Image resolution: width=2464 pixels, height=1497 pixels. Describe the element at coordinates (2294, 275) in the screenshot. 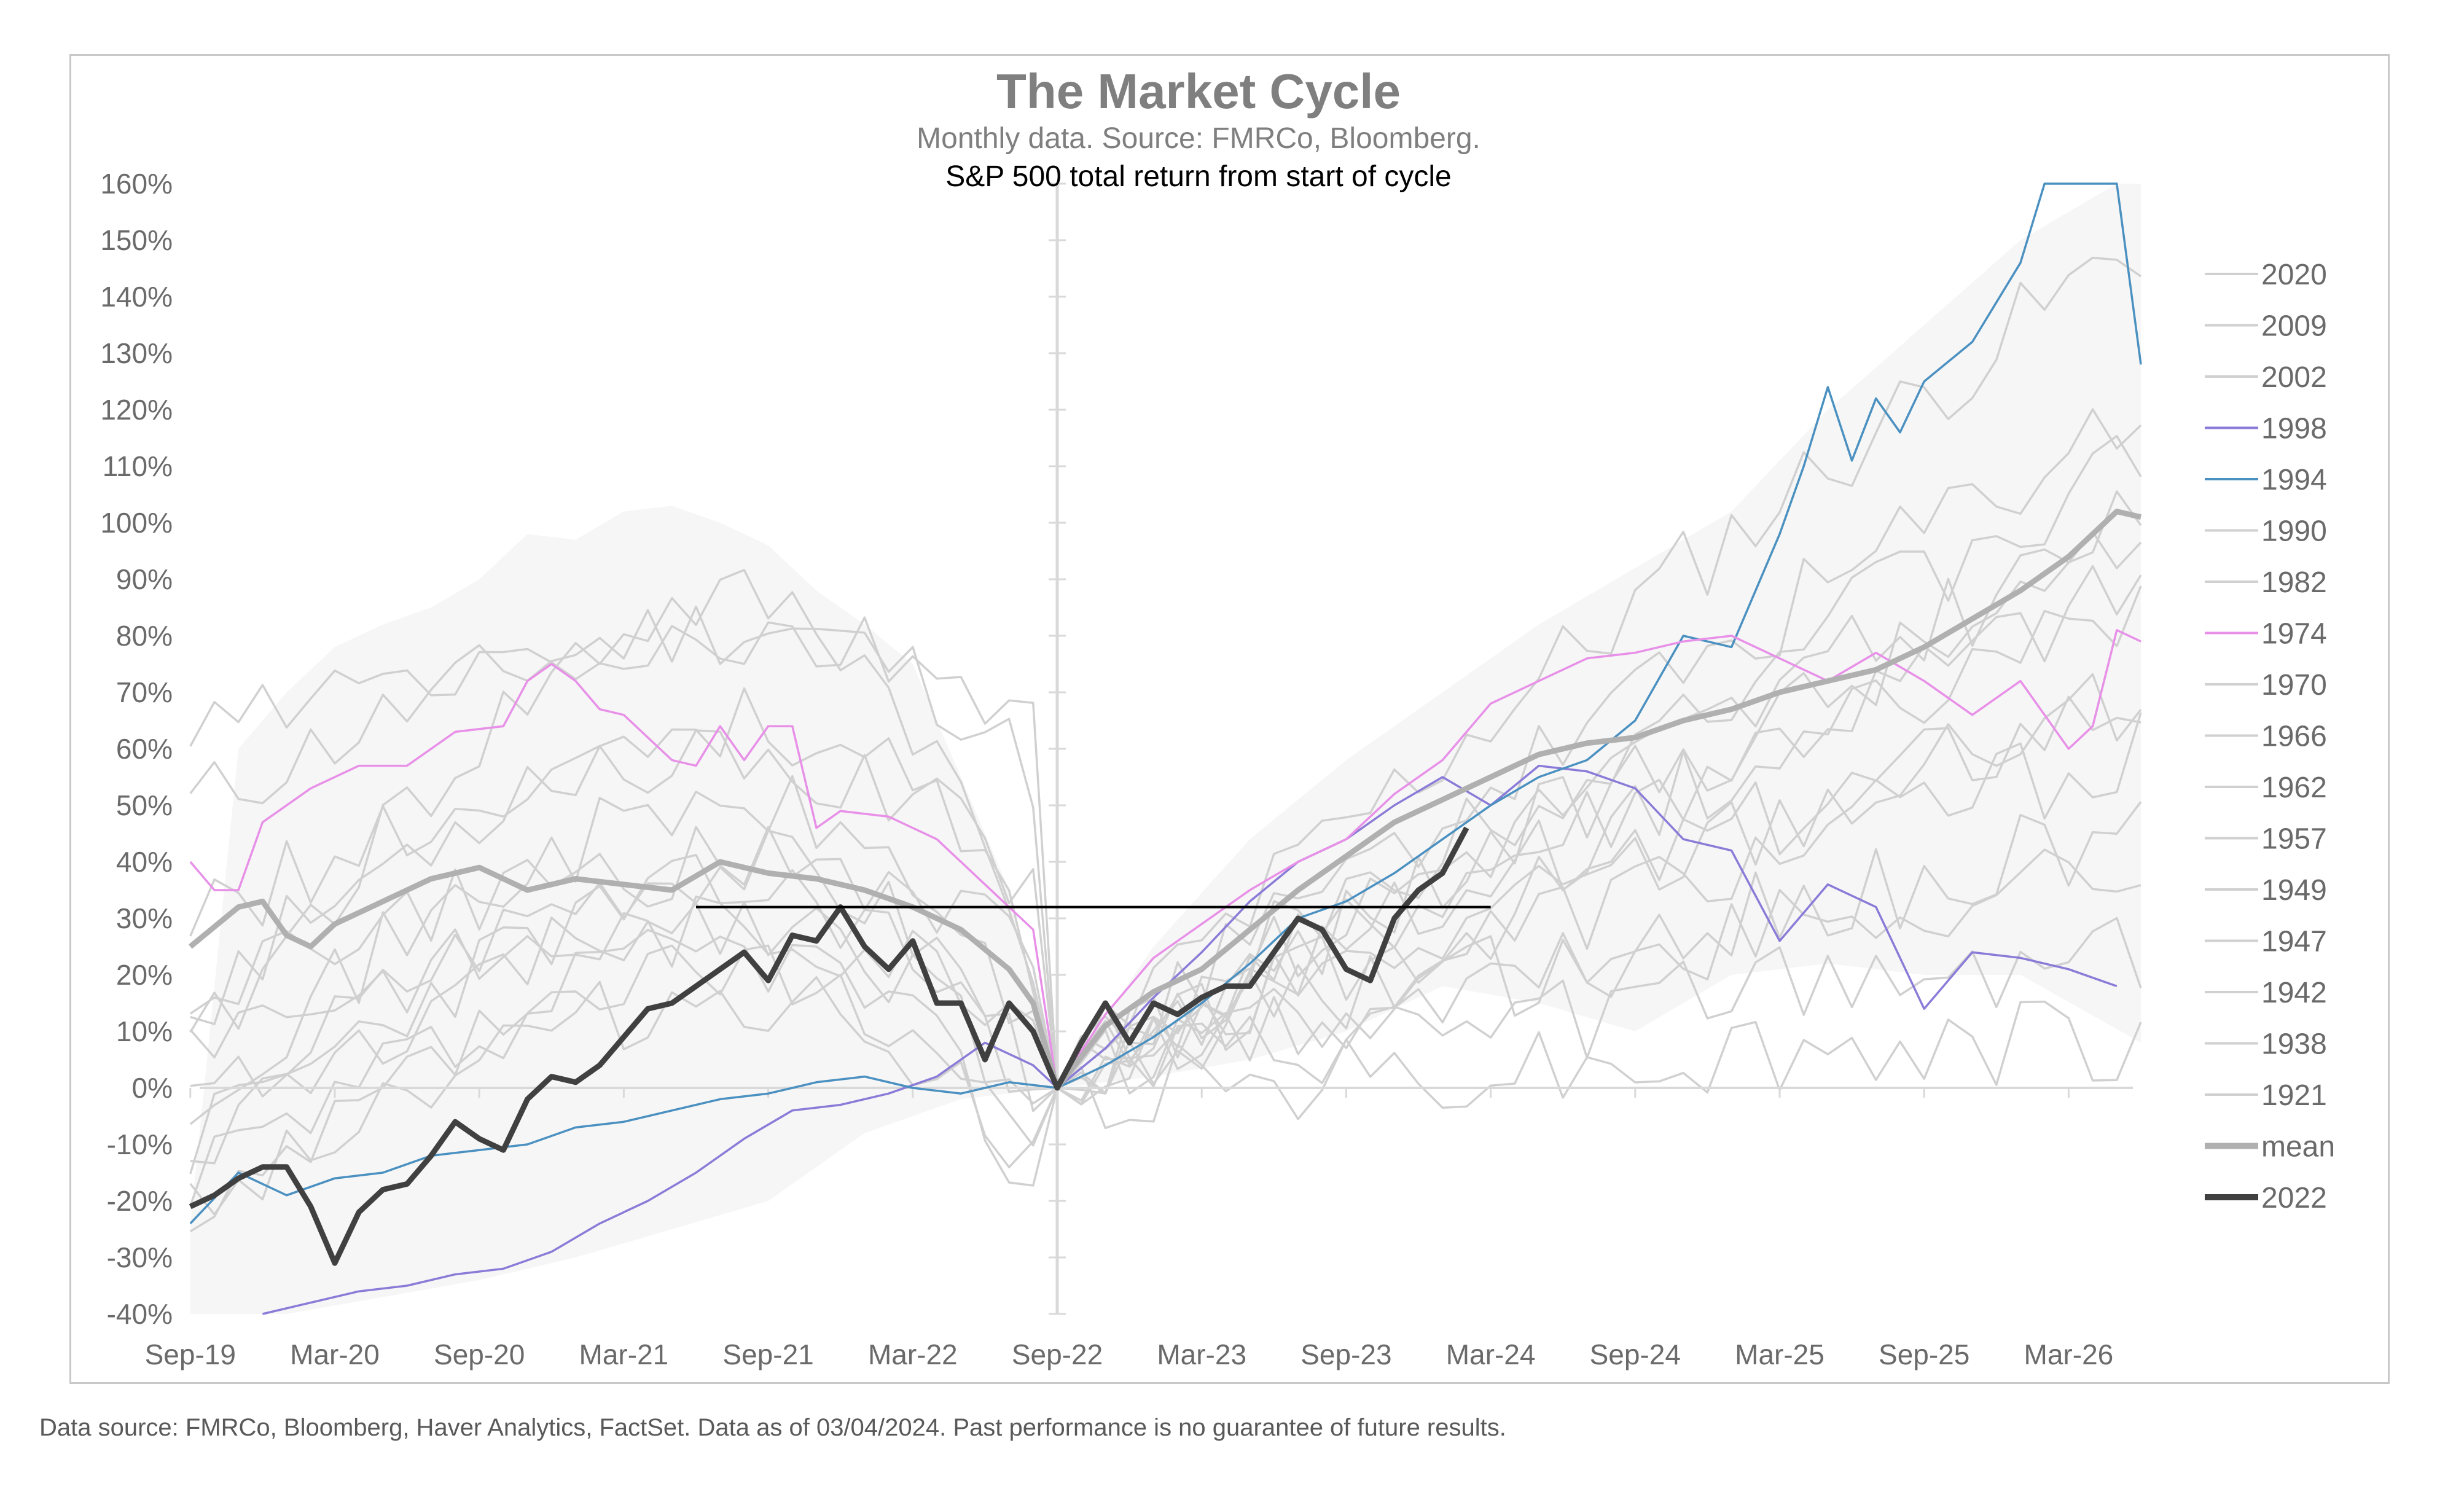

I see `legend-label-2020: 2020` at that location.